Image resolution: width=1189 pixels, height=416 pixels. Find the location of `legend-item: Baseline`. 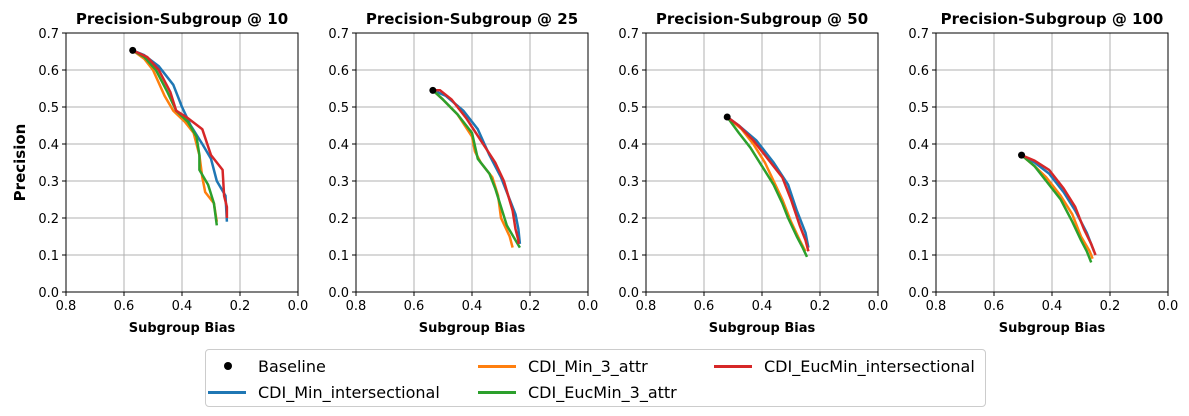

legend-item: Baseline is located at coordinates (273, 366).